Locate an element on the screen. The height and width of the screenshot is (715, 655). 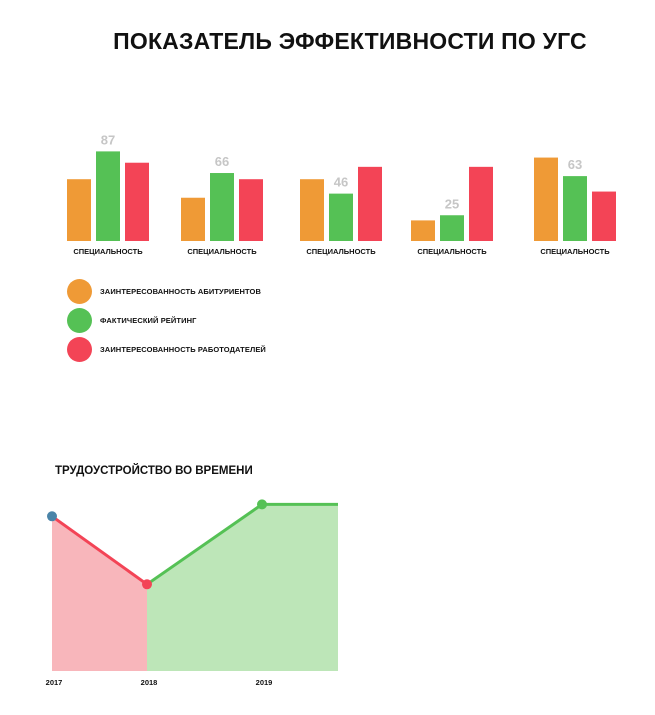
legend-item-applicants: ЗАИНТЕРЕСОВАННОСТЬ АБИТУРИЕНТОВ is located at coordinates (166, 291).